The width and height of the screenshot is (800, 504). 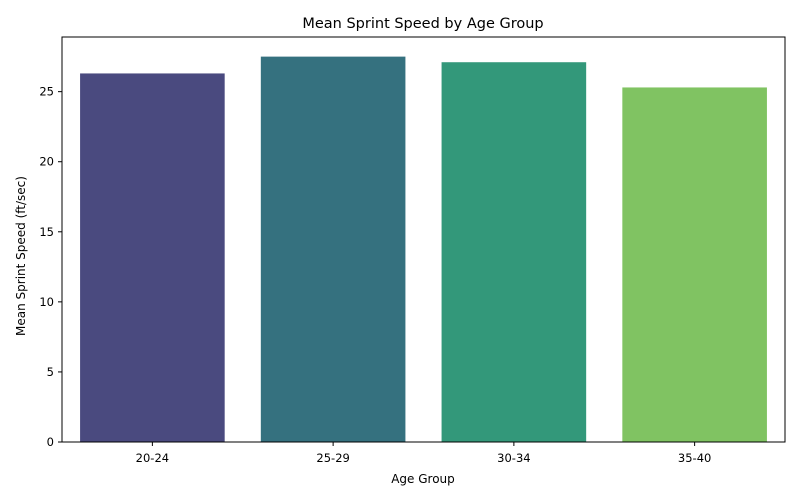 What do you see at coordinates (513, 458) in the screenshot?
I see `x-tick-label: 30-34` at bounding box center [513, 458].